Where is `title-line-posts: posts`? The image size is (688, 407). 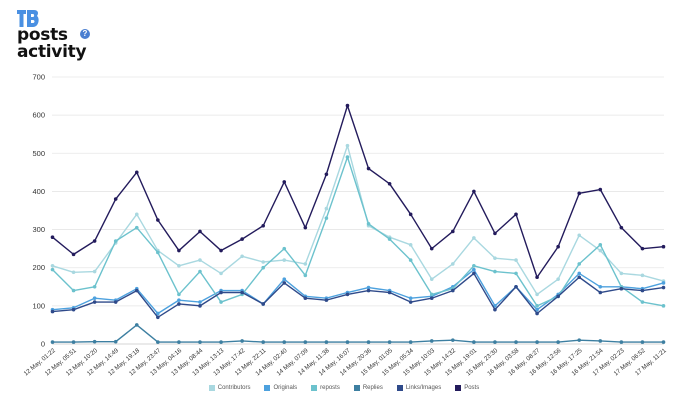
title-line-posts: posts is located at coordinates (42, 35).